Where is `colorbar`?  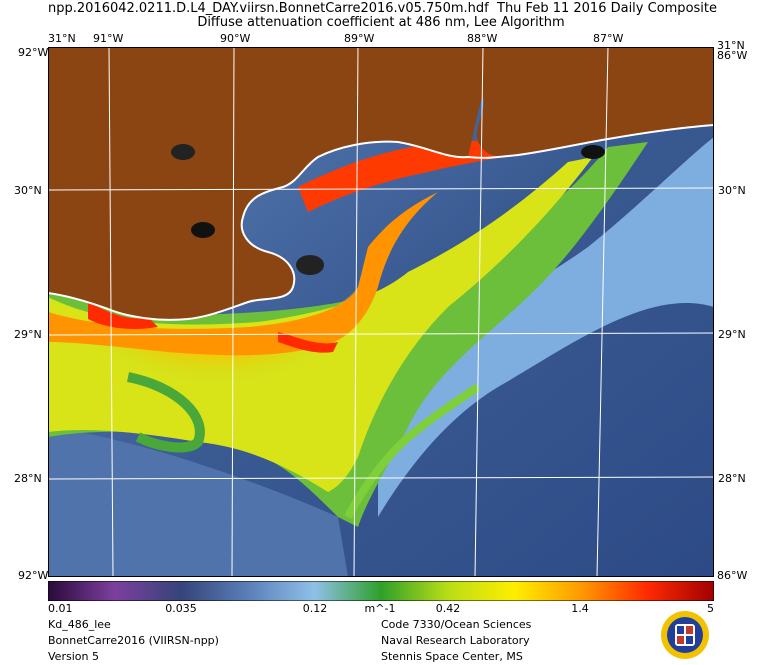
colorbar is located at coordinates (381, 591).